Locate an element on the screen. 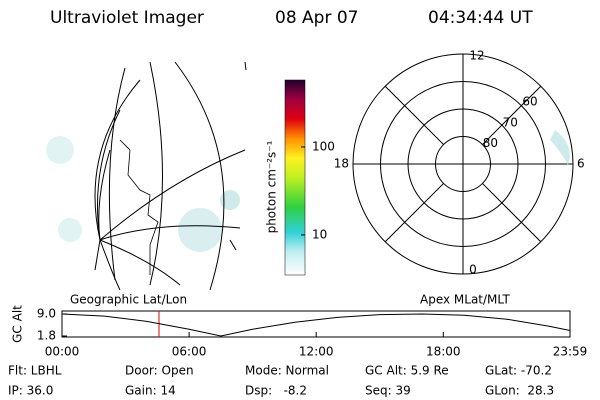  y-tick-label: 1.8 is located at coordinates (46, 336).